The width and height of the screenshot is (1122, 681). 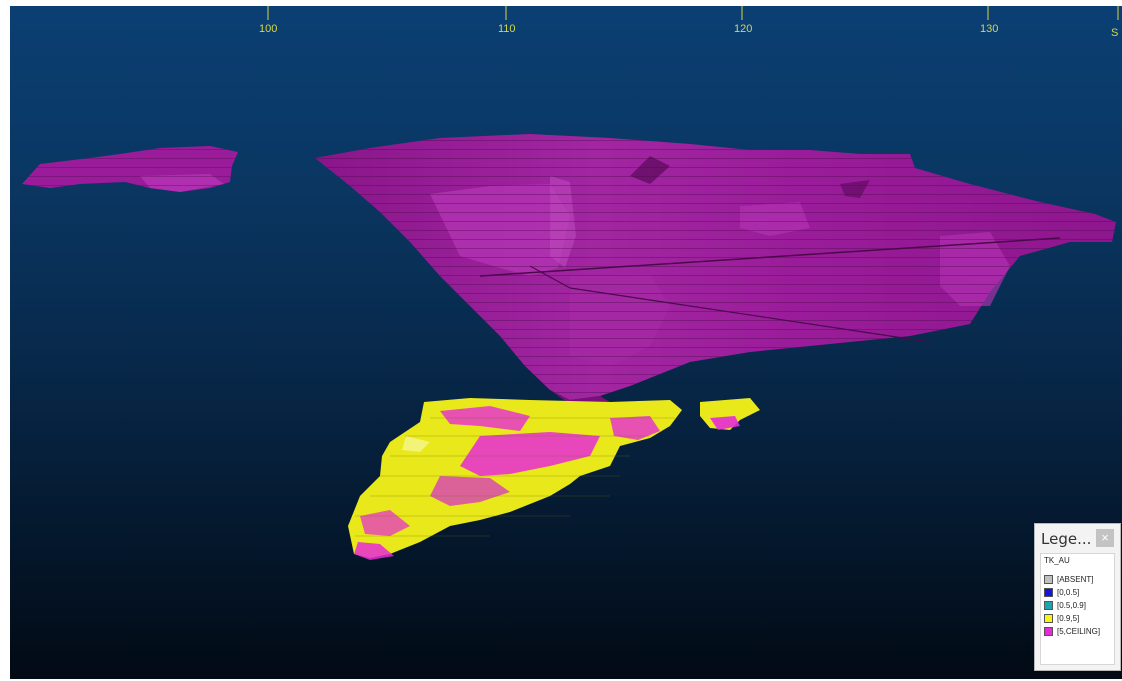 What do you see at coordinates (743, 29) in the screenshot?
I see `tick-label-120: 120` at bounding box center [743, 29].